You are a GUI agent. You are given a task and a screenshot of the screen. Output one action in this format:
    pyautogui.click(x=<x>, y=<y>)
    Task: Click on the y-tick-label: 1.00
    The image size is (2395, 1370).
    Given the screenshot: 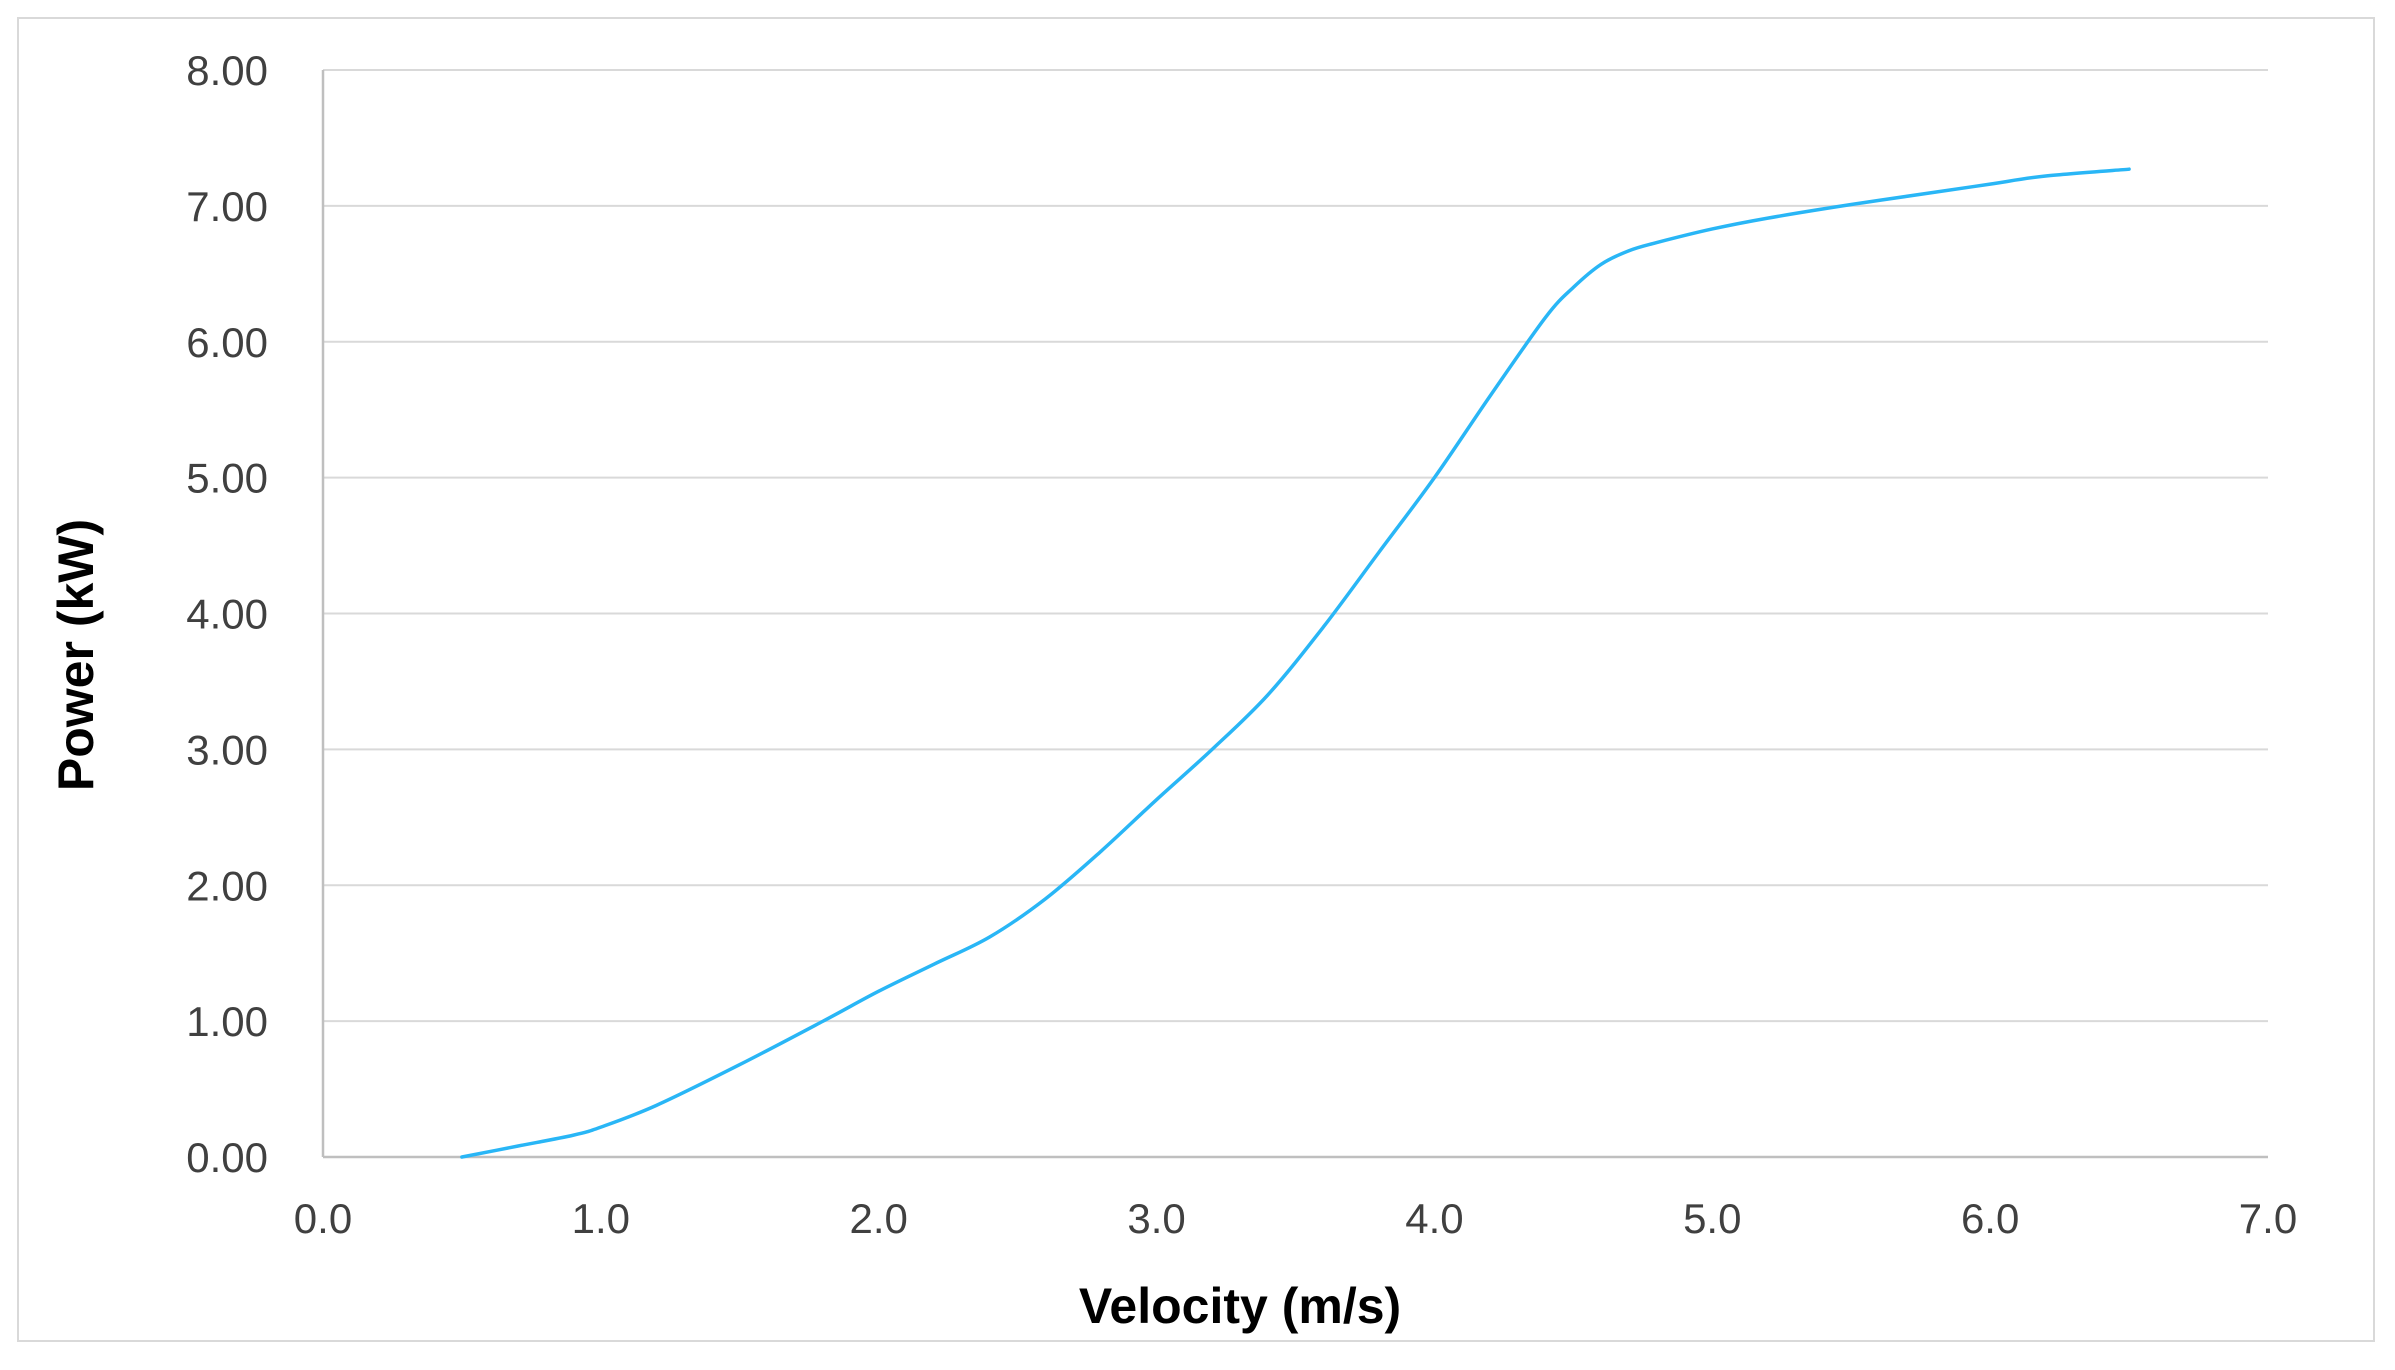 What is the action you would take?
    pyautogui.click(x=227, y=1021)
    